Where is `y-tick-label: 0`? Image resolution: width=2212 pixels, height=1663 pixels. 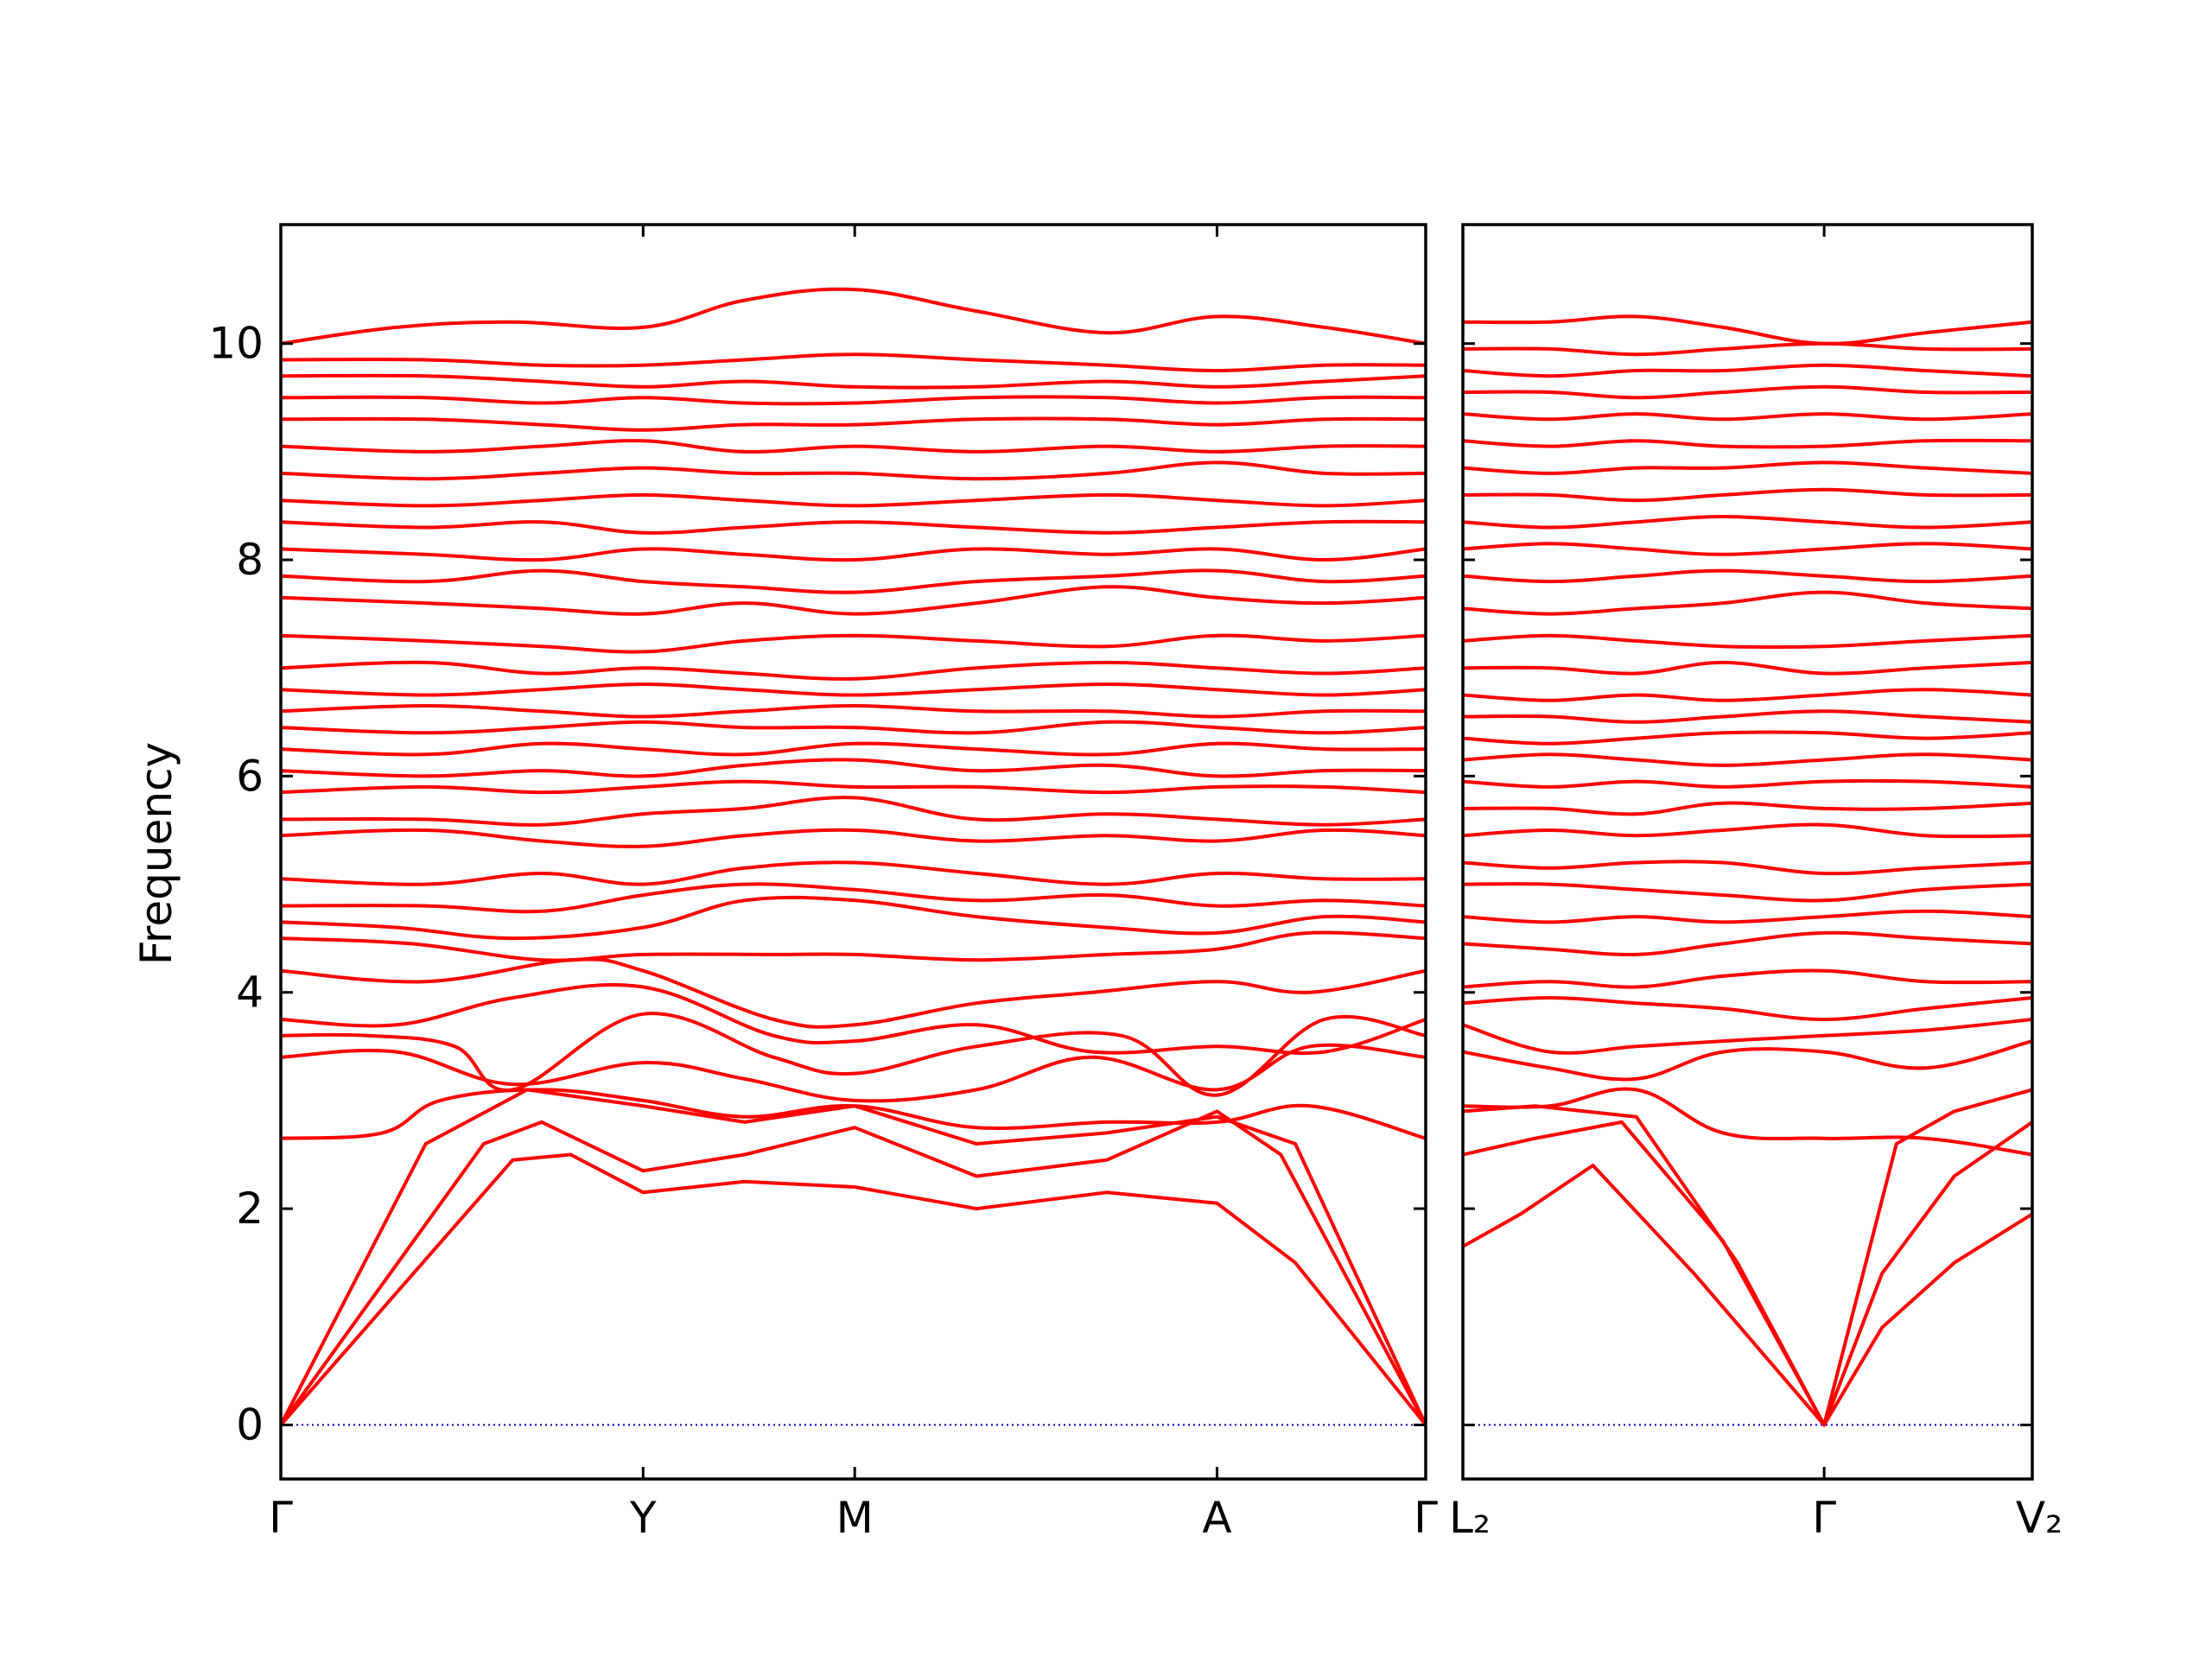
y-tick-label: 0 is located at coordinates (250, 1425).